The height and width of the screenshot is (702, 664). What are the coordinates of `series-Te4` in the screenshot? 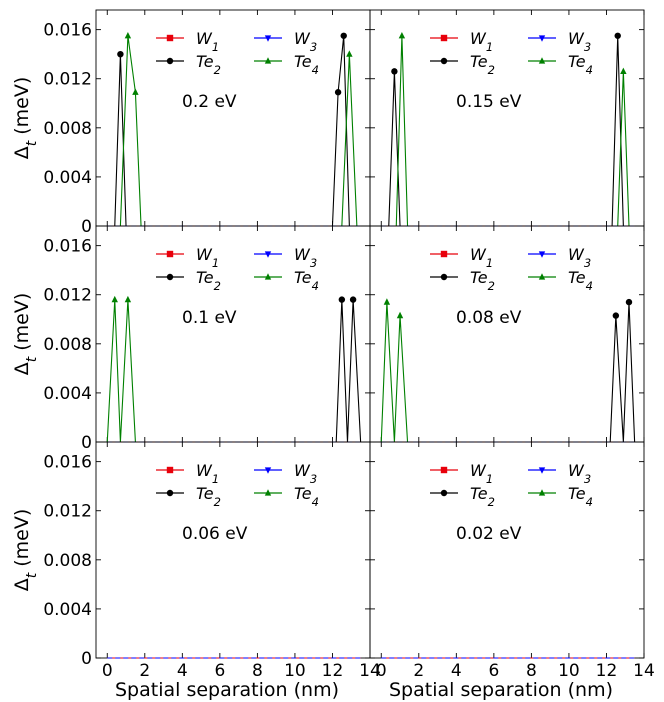 It's located at (508, 129).